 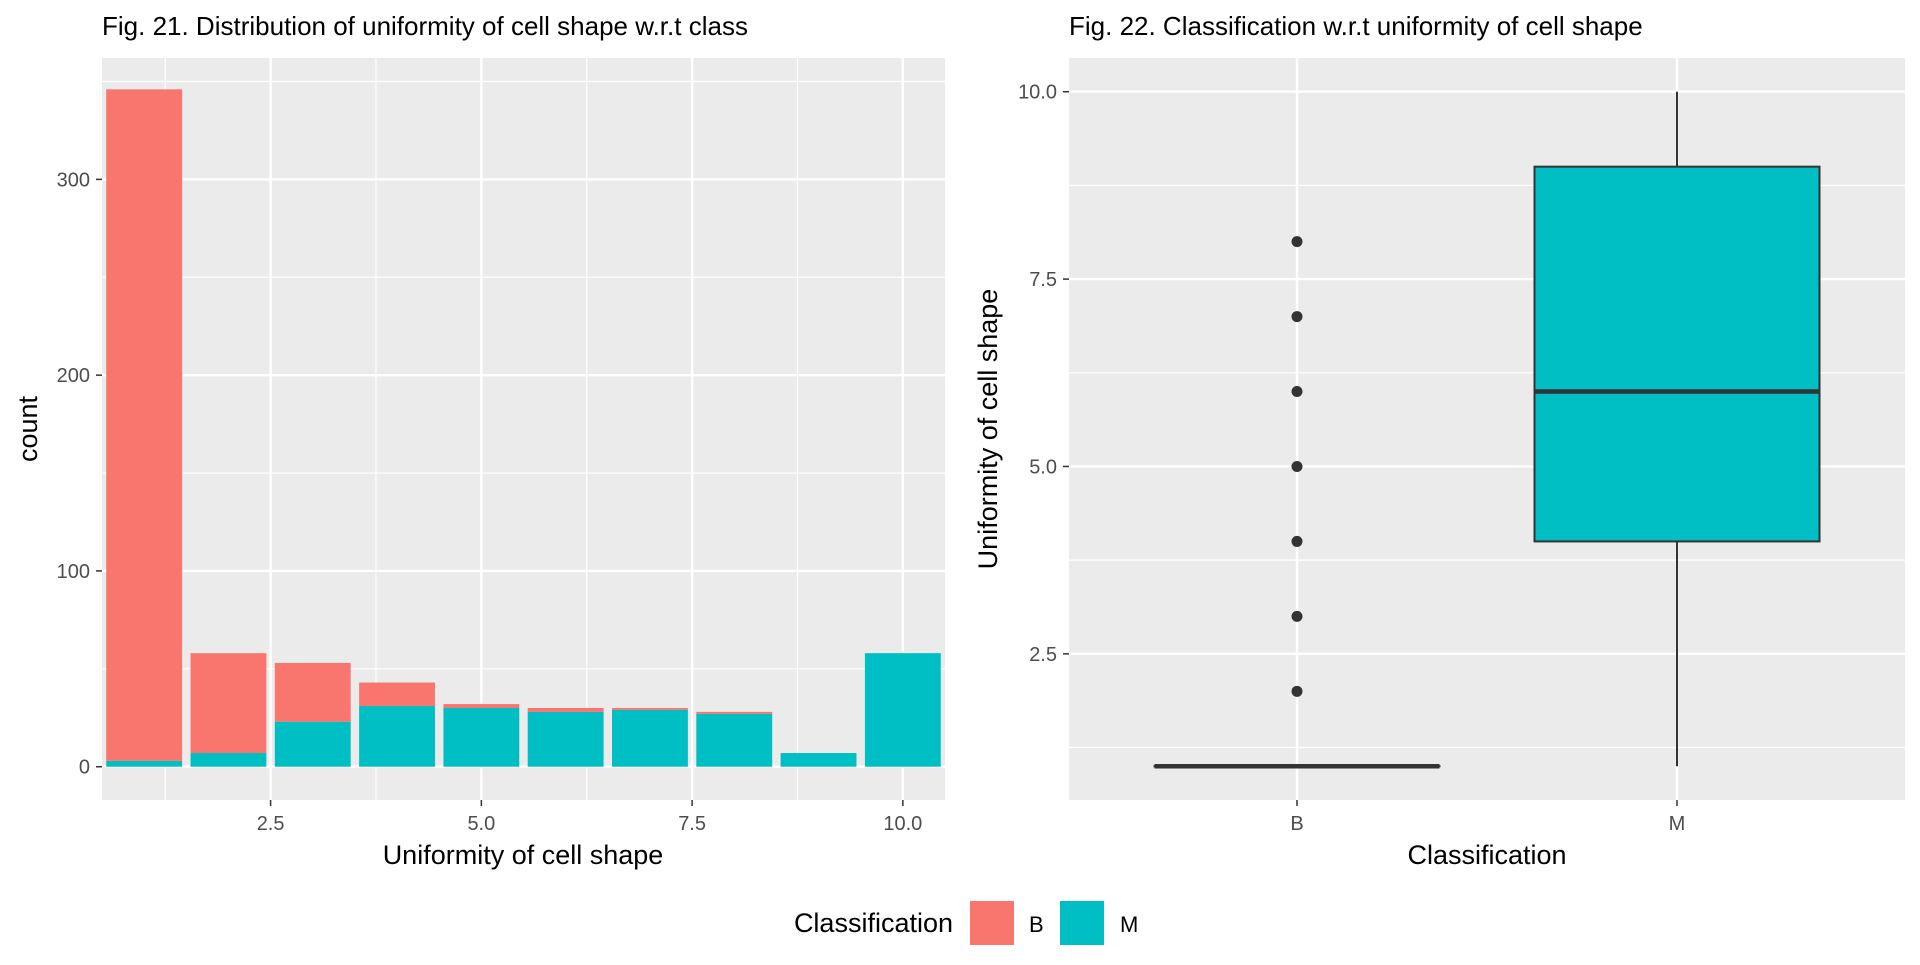 I want to click on right-y-tick-label: 10.0, so click(x=1037, y=93).